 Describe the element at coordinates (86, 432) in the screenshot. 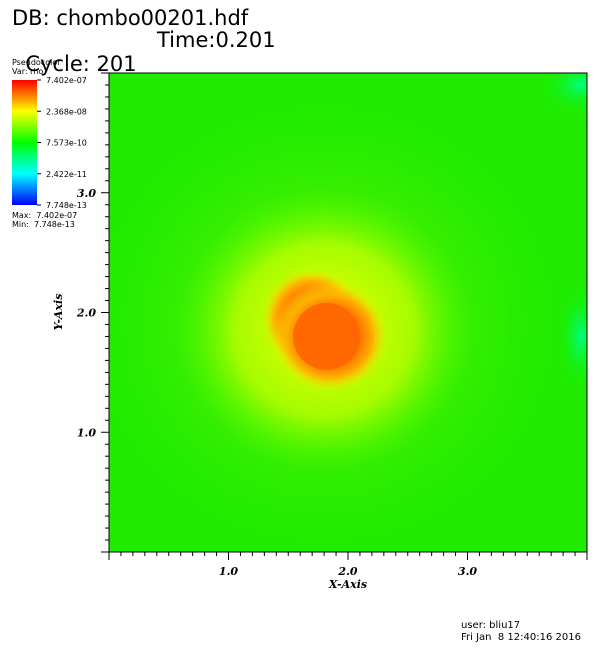

I see `y-tick-label: 1.0` at that location.